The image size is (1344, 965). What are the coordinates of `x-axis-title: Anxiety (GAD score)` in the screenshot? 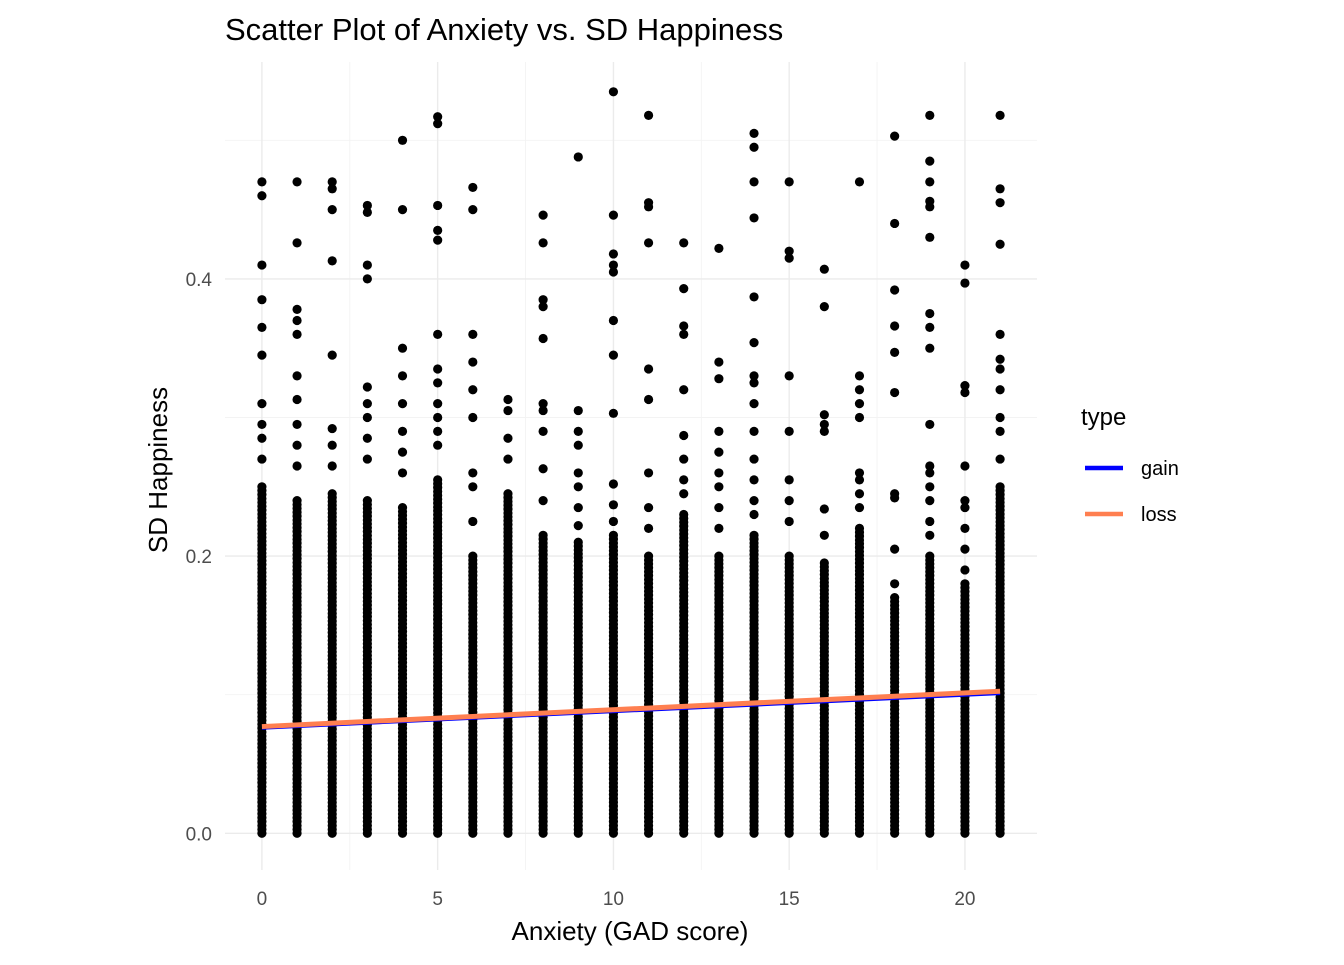 It's located at (630, 931).